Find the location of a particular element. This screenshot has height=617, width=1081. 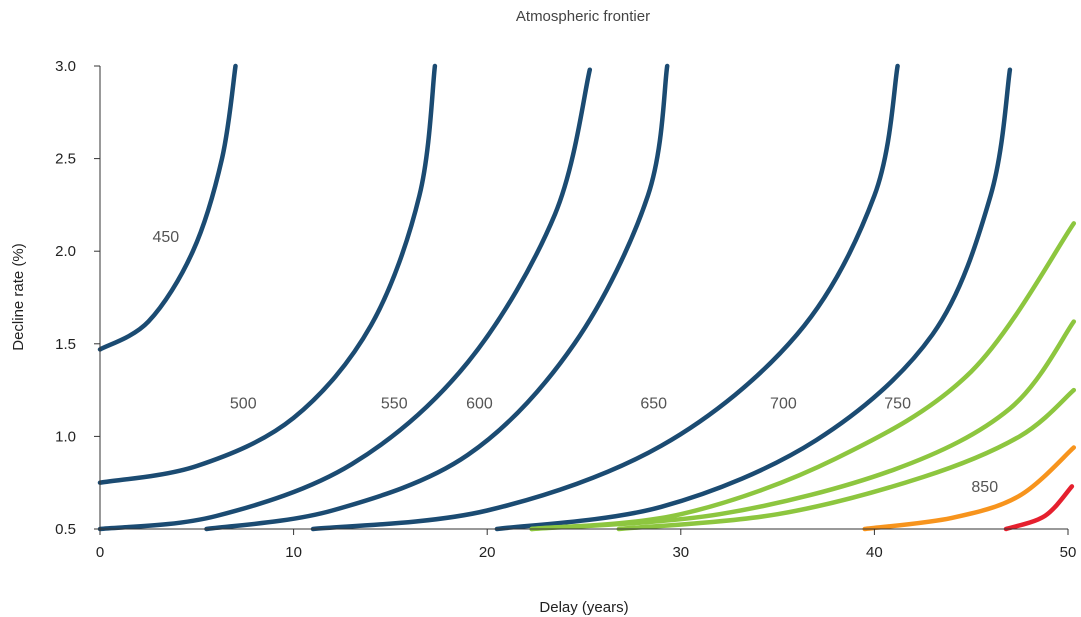

curve-label-600: 600 is located at coordinates (479, 404).